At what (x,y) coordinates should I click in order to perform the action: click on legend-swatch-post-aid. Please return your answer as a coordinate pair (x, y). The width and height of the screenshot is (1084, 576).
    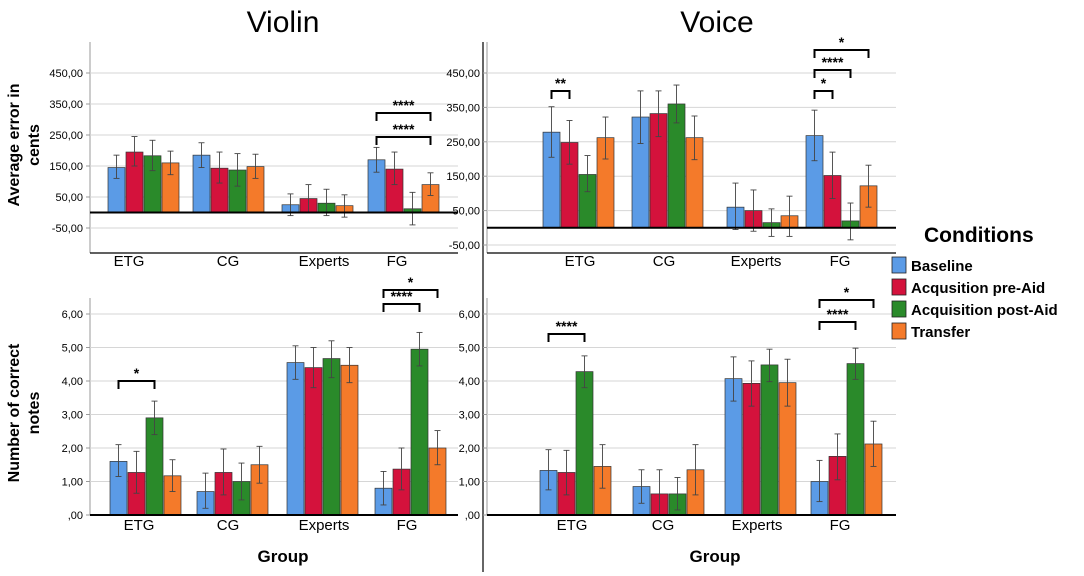
    Looking at the image, I should click on (899, 309).